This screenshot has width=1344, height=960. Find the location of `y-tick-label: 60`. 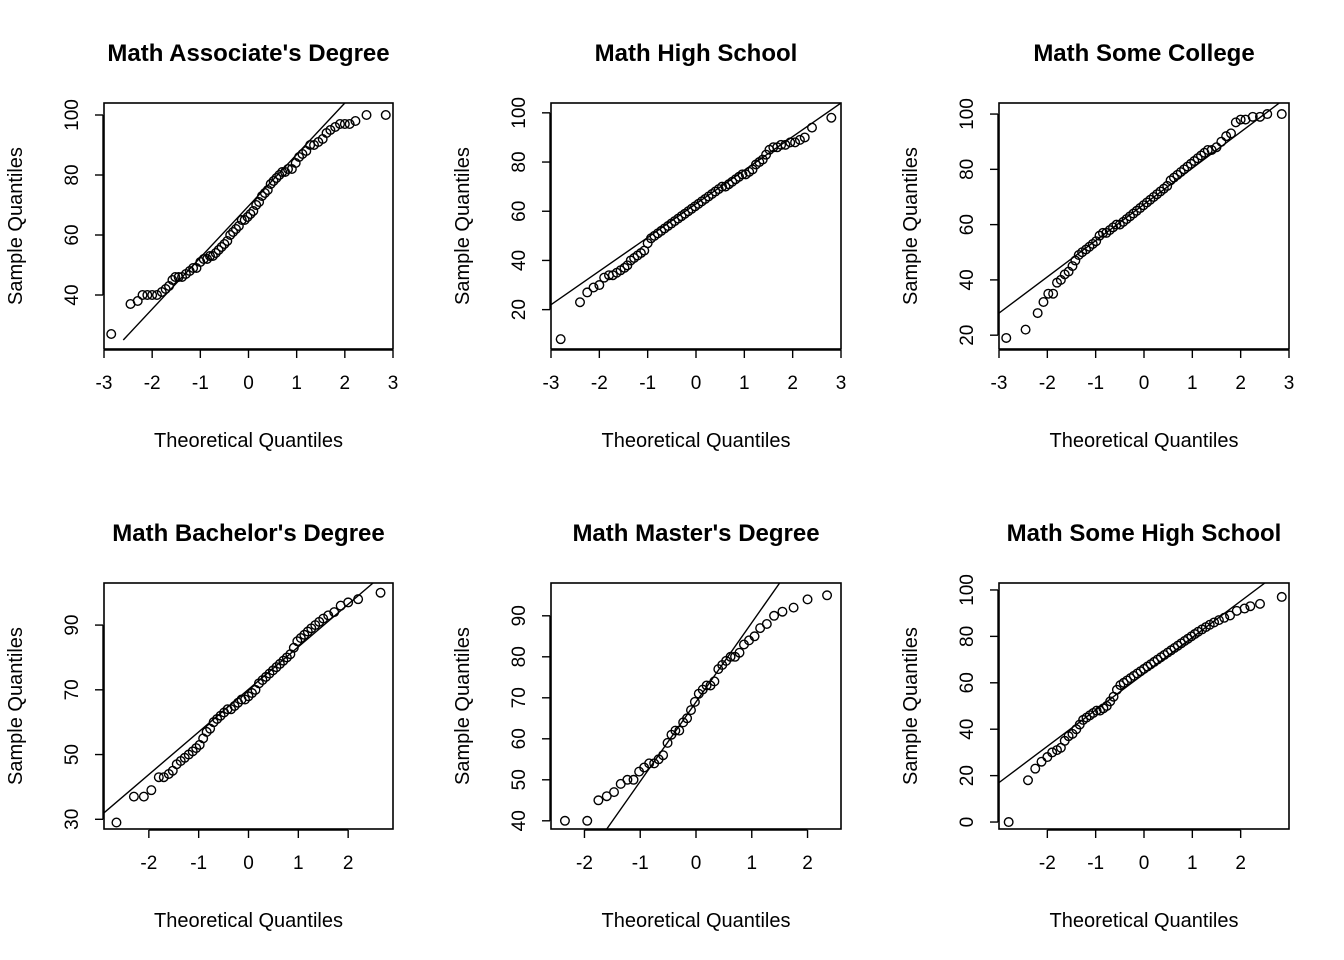

y-tick-label: 60 is located at coordinates (519, 738).